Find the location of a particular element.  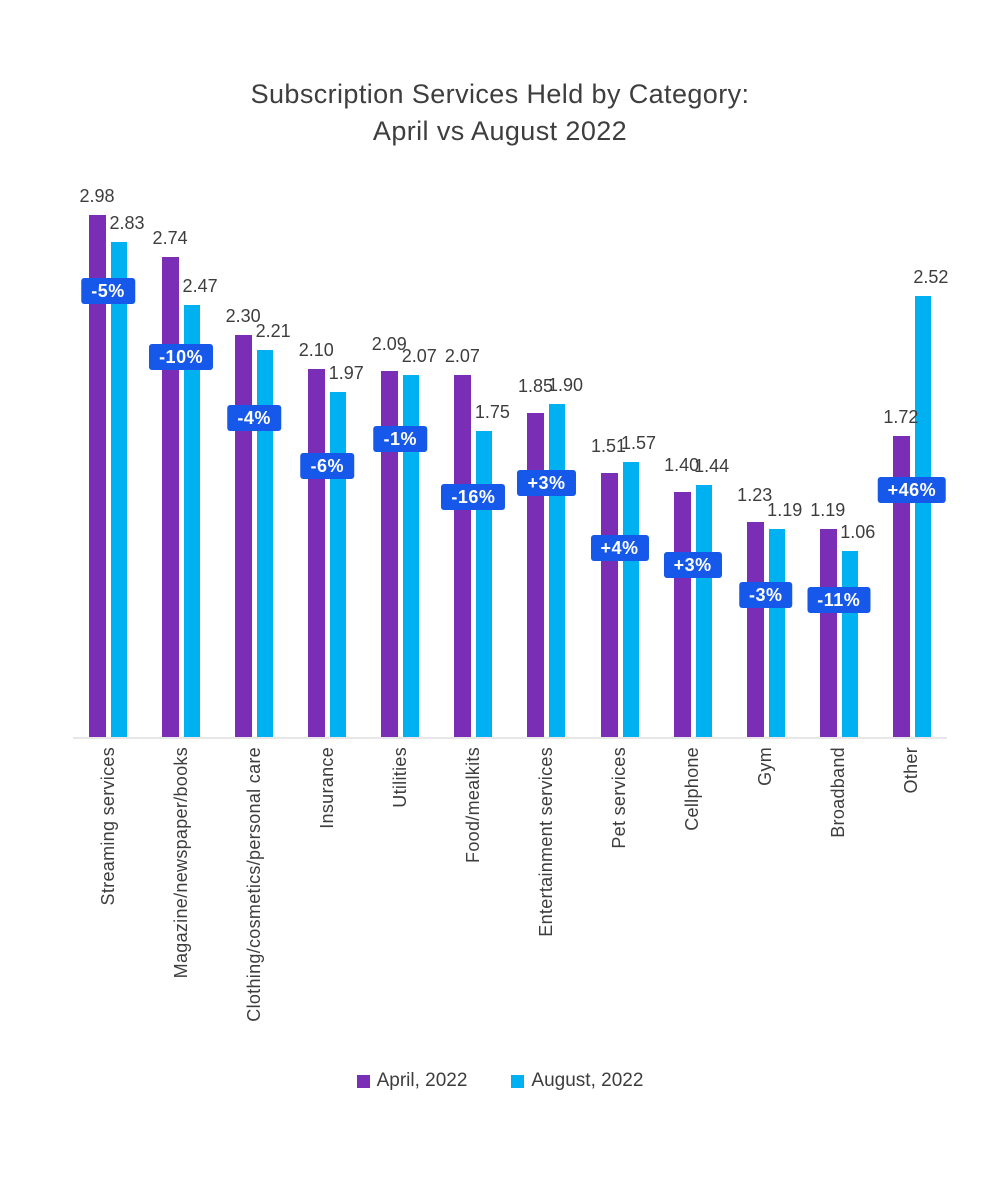

value-label-august: 1.90 is located at coordinates (565, 385).